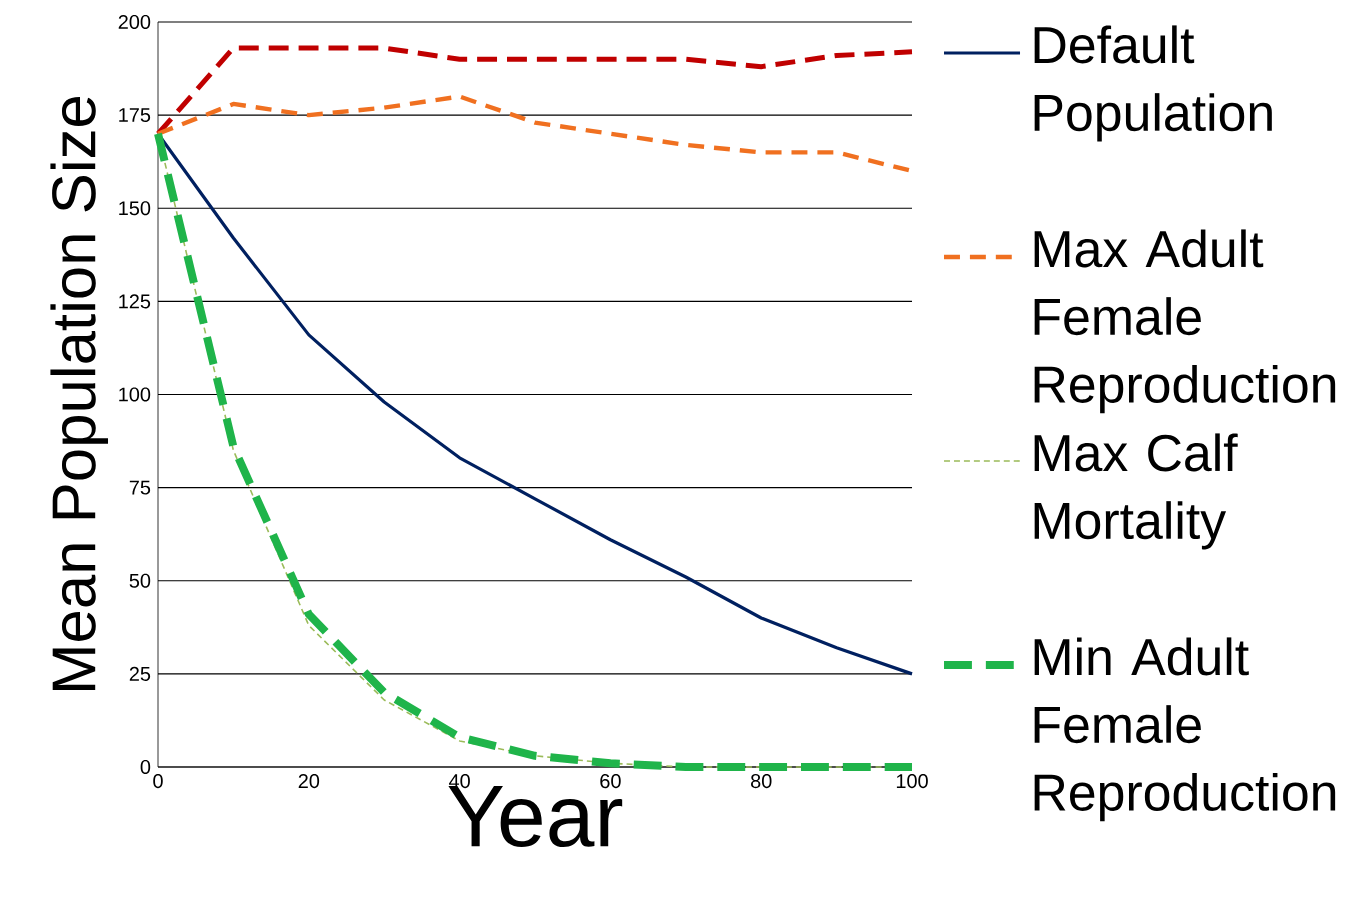  Describe the element at coordinates (761, 781) in the screenshot. I see `x-tick-label: 80` at that location.